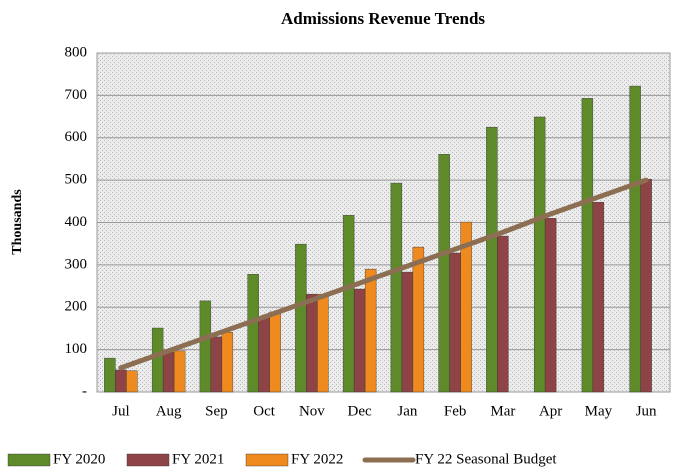 The height and width of the screenshot is (473, 685). Describe the element at coordinates (198, 459) in the screenshot. I see `legend-label: FY 2021` at that location.